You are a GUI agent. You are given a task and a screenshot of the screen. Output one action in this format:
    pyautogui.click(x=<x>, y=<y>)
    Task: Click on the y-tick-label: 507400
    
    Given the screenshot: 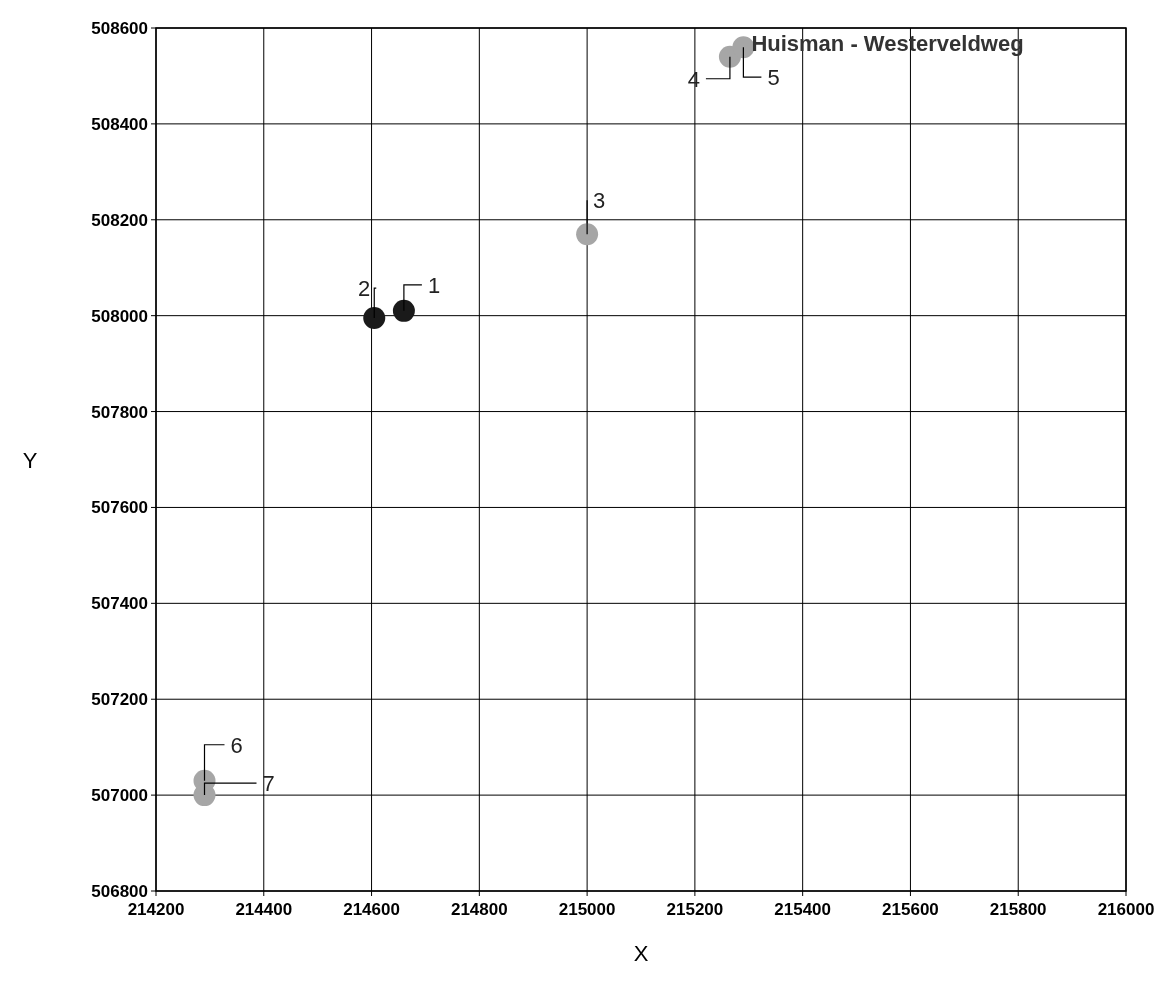 What is the action you would take?
    pyautogui.click(x=119, y=604)
    